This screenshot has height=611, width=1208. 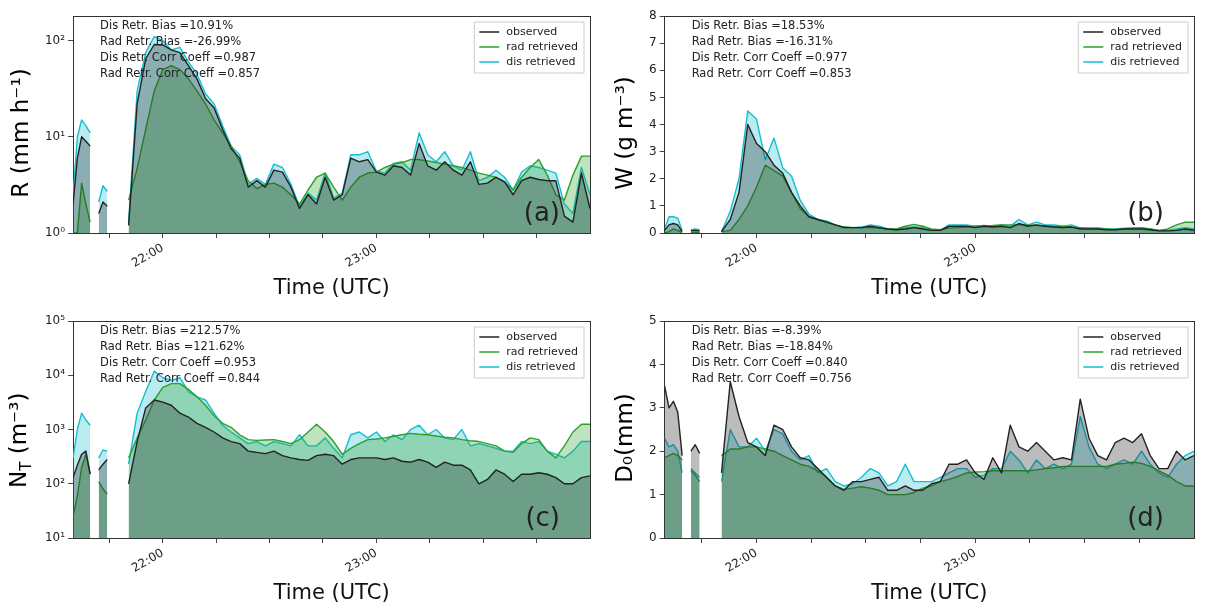 I want to click on y-axis-title: R (mm h⁻¹), so click(x=20, y=133).